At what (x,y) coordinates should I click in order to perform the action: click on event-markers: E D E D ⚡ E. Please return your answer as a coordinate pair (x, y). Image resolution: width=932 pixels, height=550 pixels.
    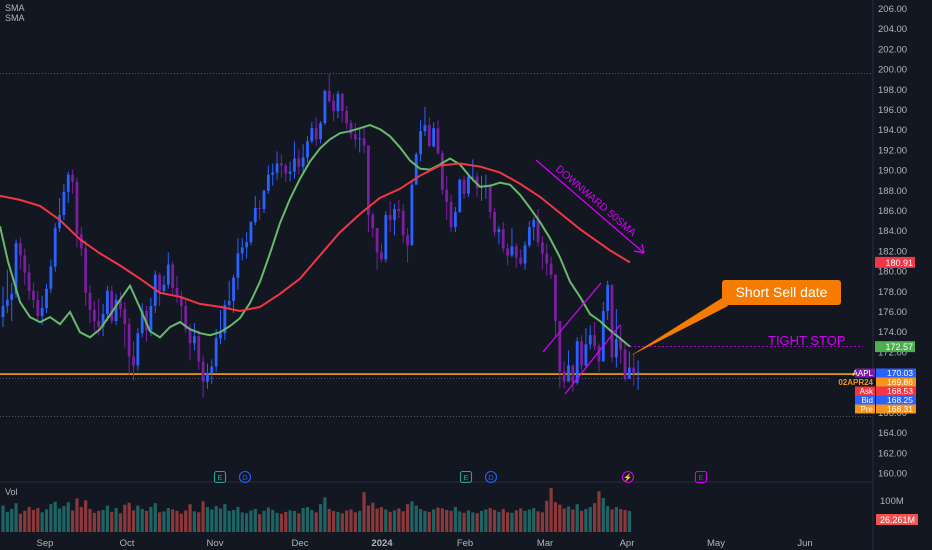
    Looking at the image, I should click on (460, 477).